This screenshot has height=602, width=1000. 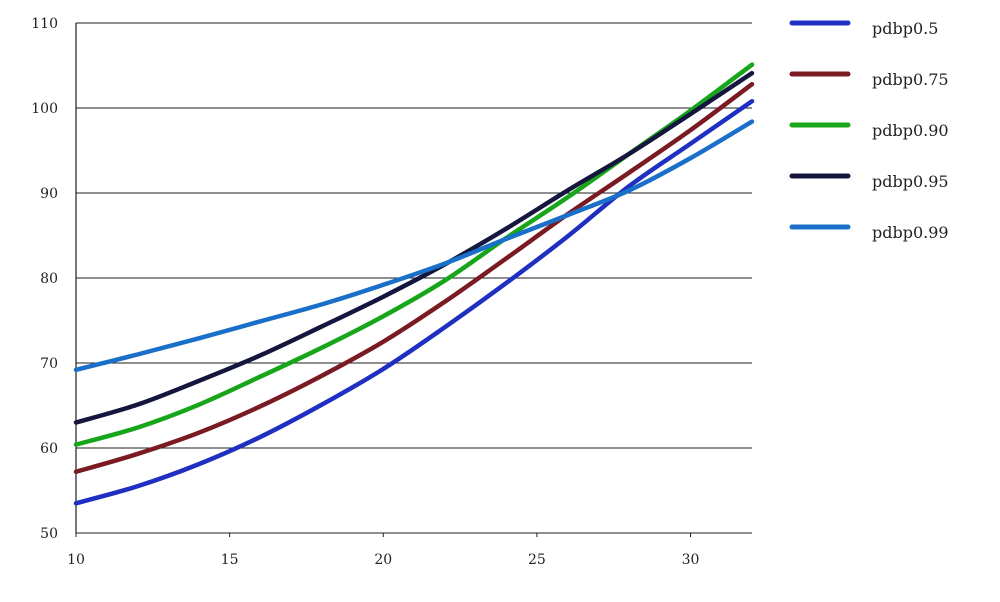 I want to click on y-tick-label: 60, so click(x=49, y=449).